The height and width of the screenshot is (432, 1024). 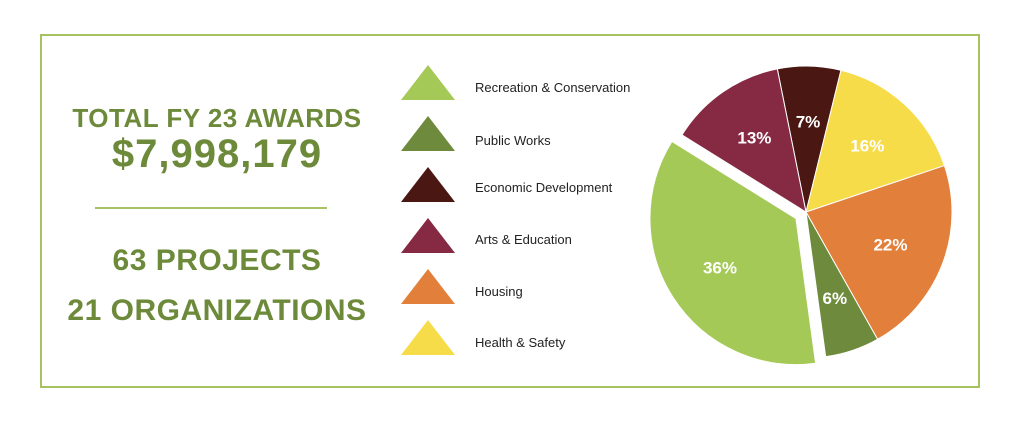 What do you see at coordinates (720, 268) in the screenshot?
I see `pie-label-recreation-conservation: 36%` at bounding box center [720, 268].